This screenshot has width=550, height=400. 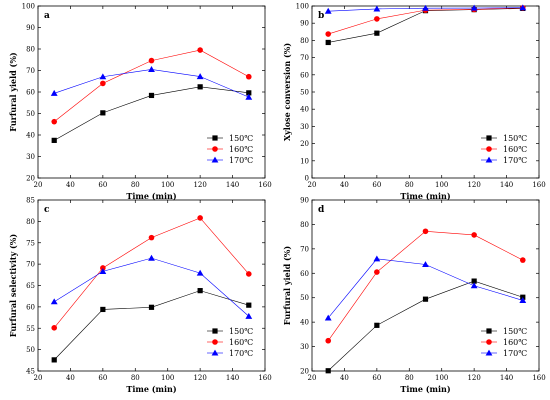 I want to click on panel-label: c, so click(x=47, y=210).